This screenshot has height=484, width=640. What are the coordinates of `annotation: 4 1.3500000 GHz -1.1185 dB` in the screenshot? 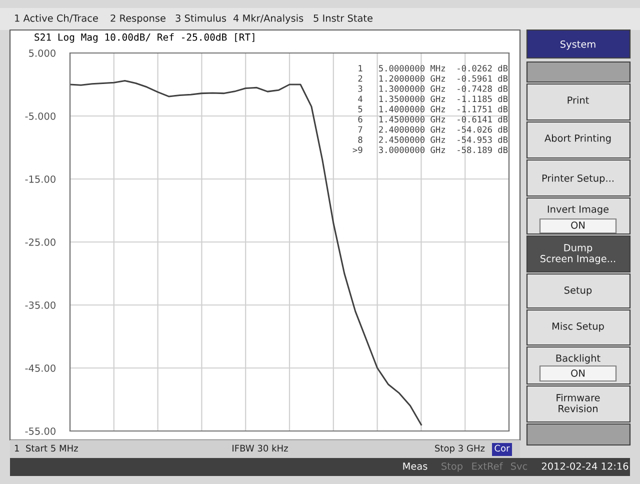 It's located at (433, 98).